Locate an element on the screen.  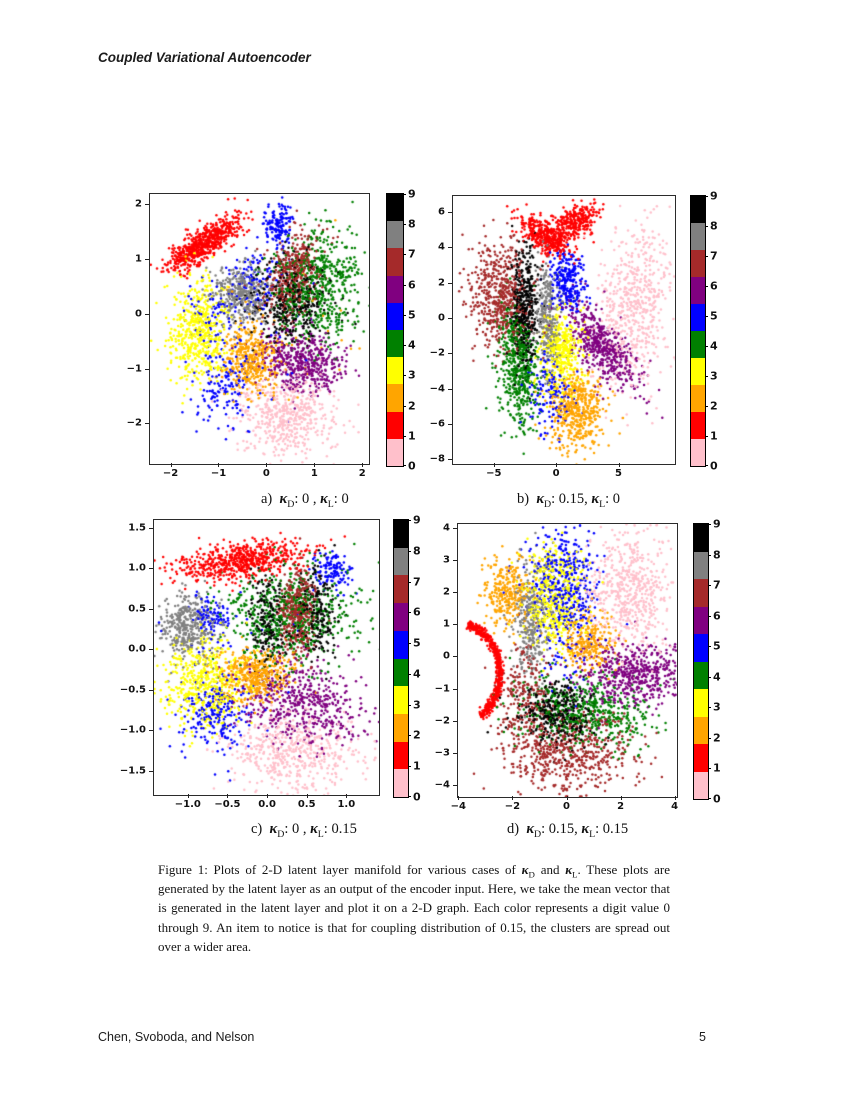
scatter-canvas-a is located at coordinates (259, 329).